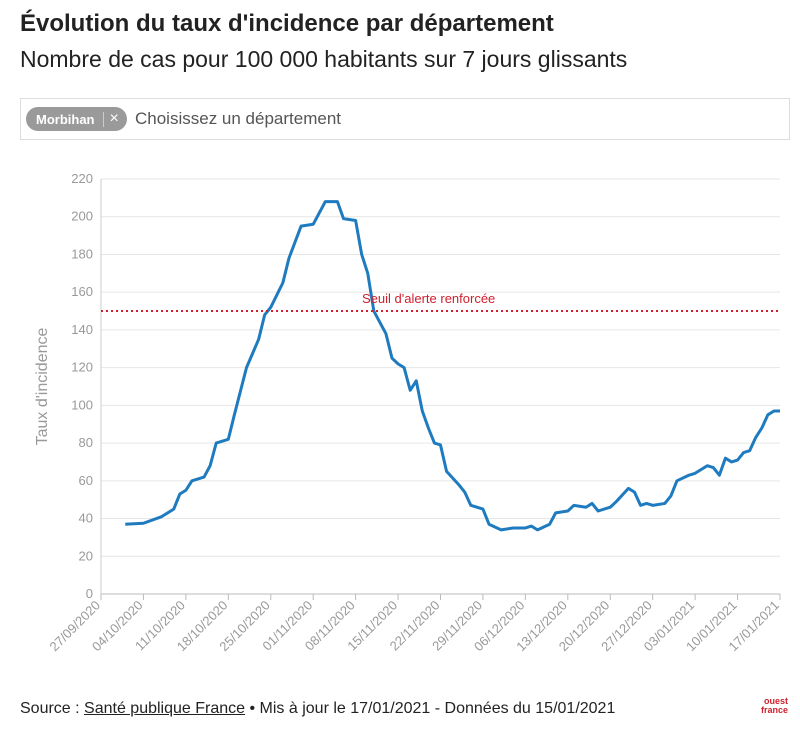 The width and height of the screenshot is (800, 731). Describe the element at coordinates (82, 253) in the screenshot. I see `y-tick-label: 180` at that location.